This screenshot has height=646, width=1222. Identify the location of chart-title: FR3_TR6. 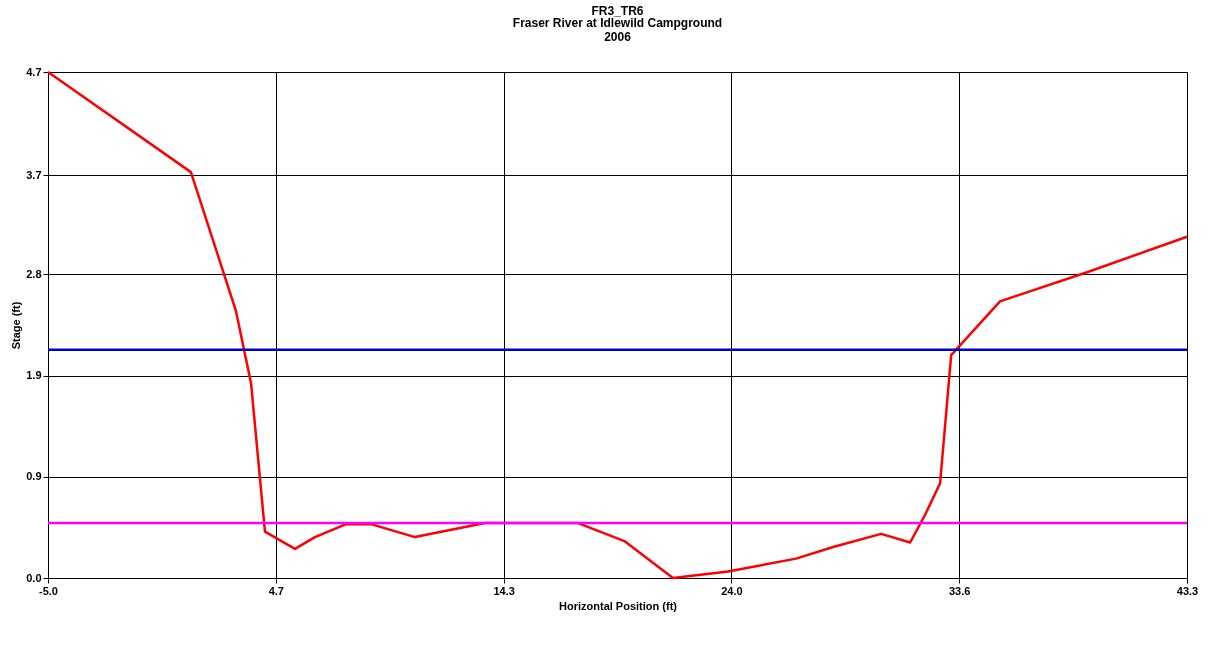
(617, 11).